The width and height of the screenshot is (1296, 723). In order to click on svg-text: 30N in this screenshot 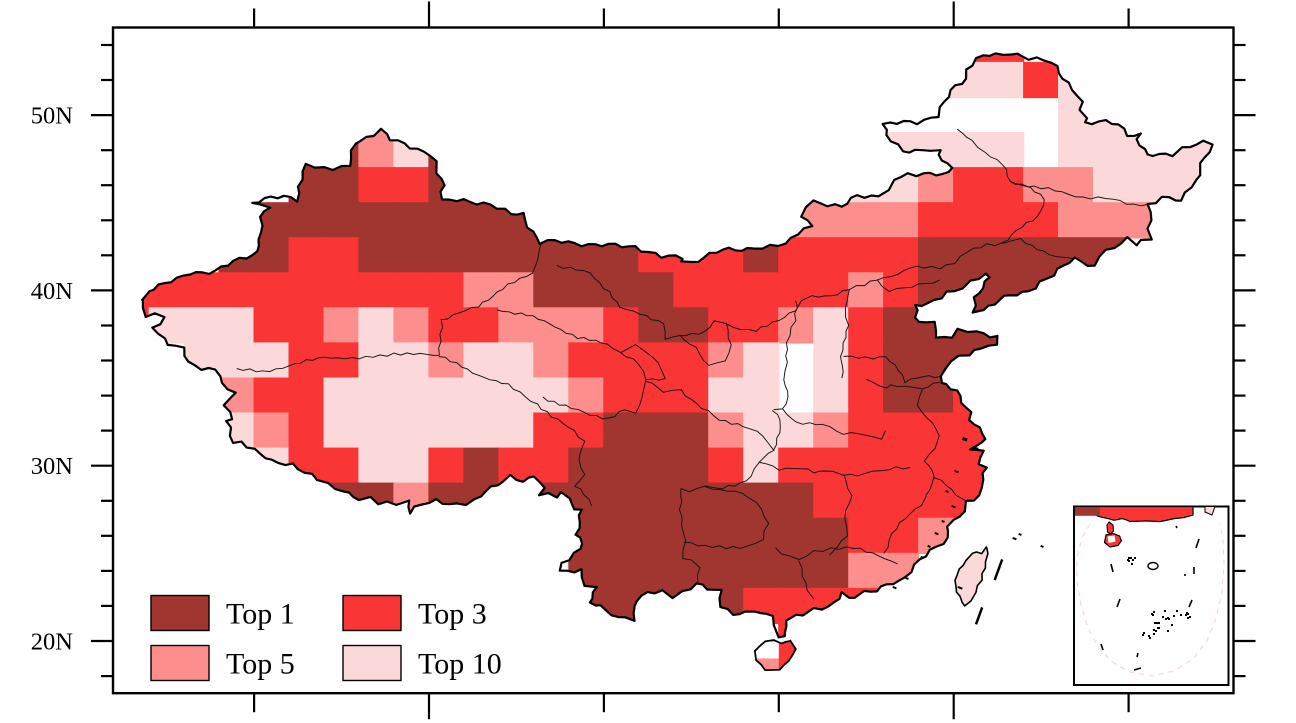, I will do `click(52, 466)`.